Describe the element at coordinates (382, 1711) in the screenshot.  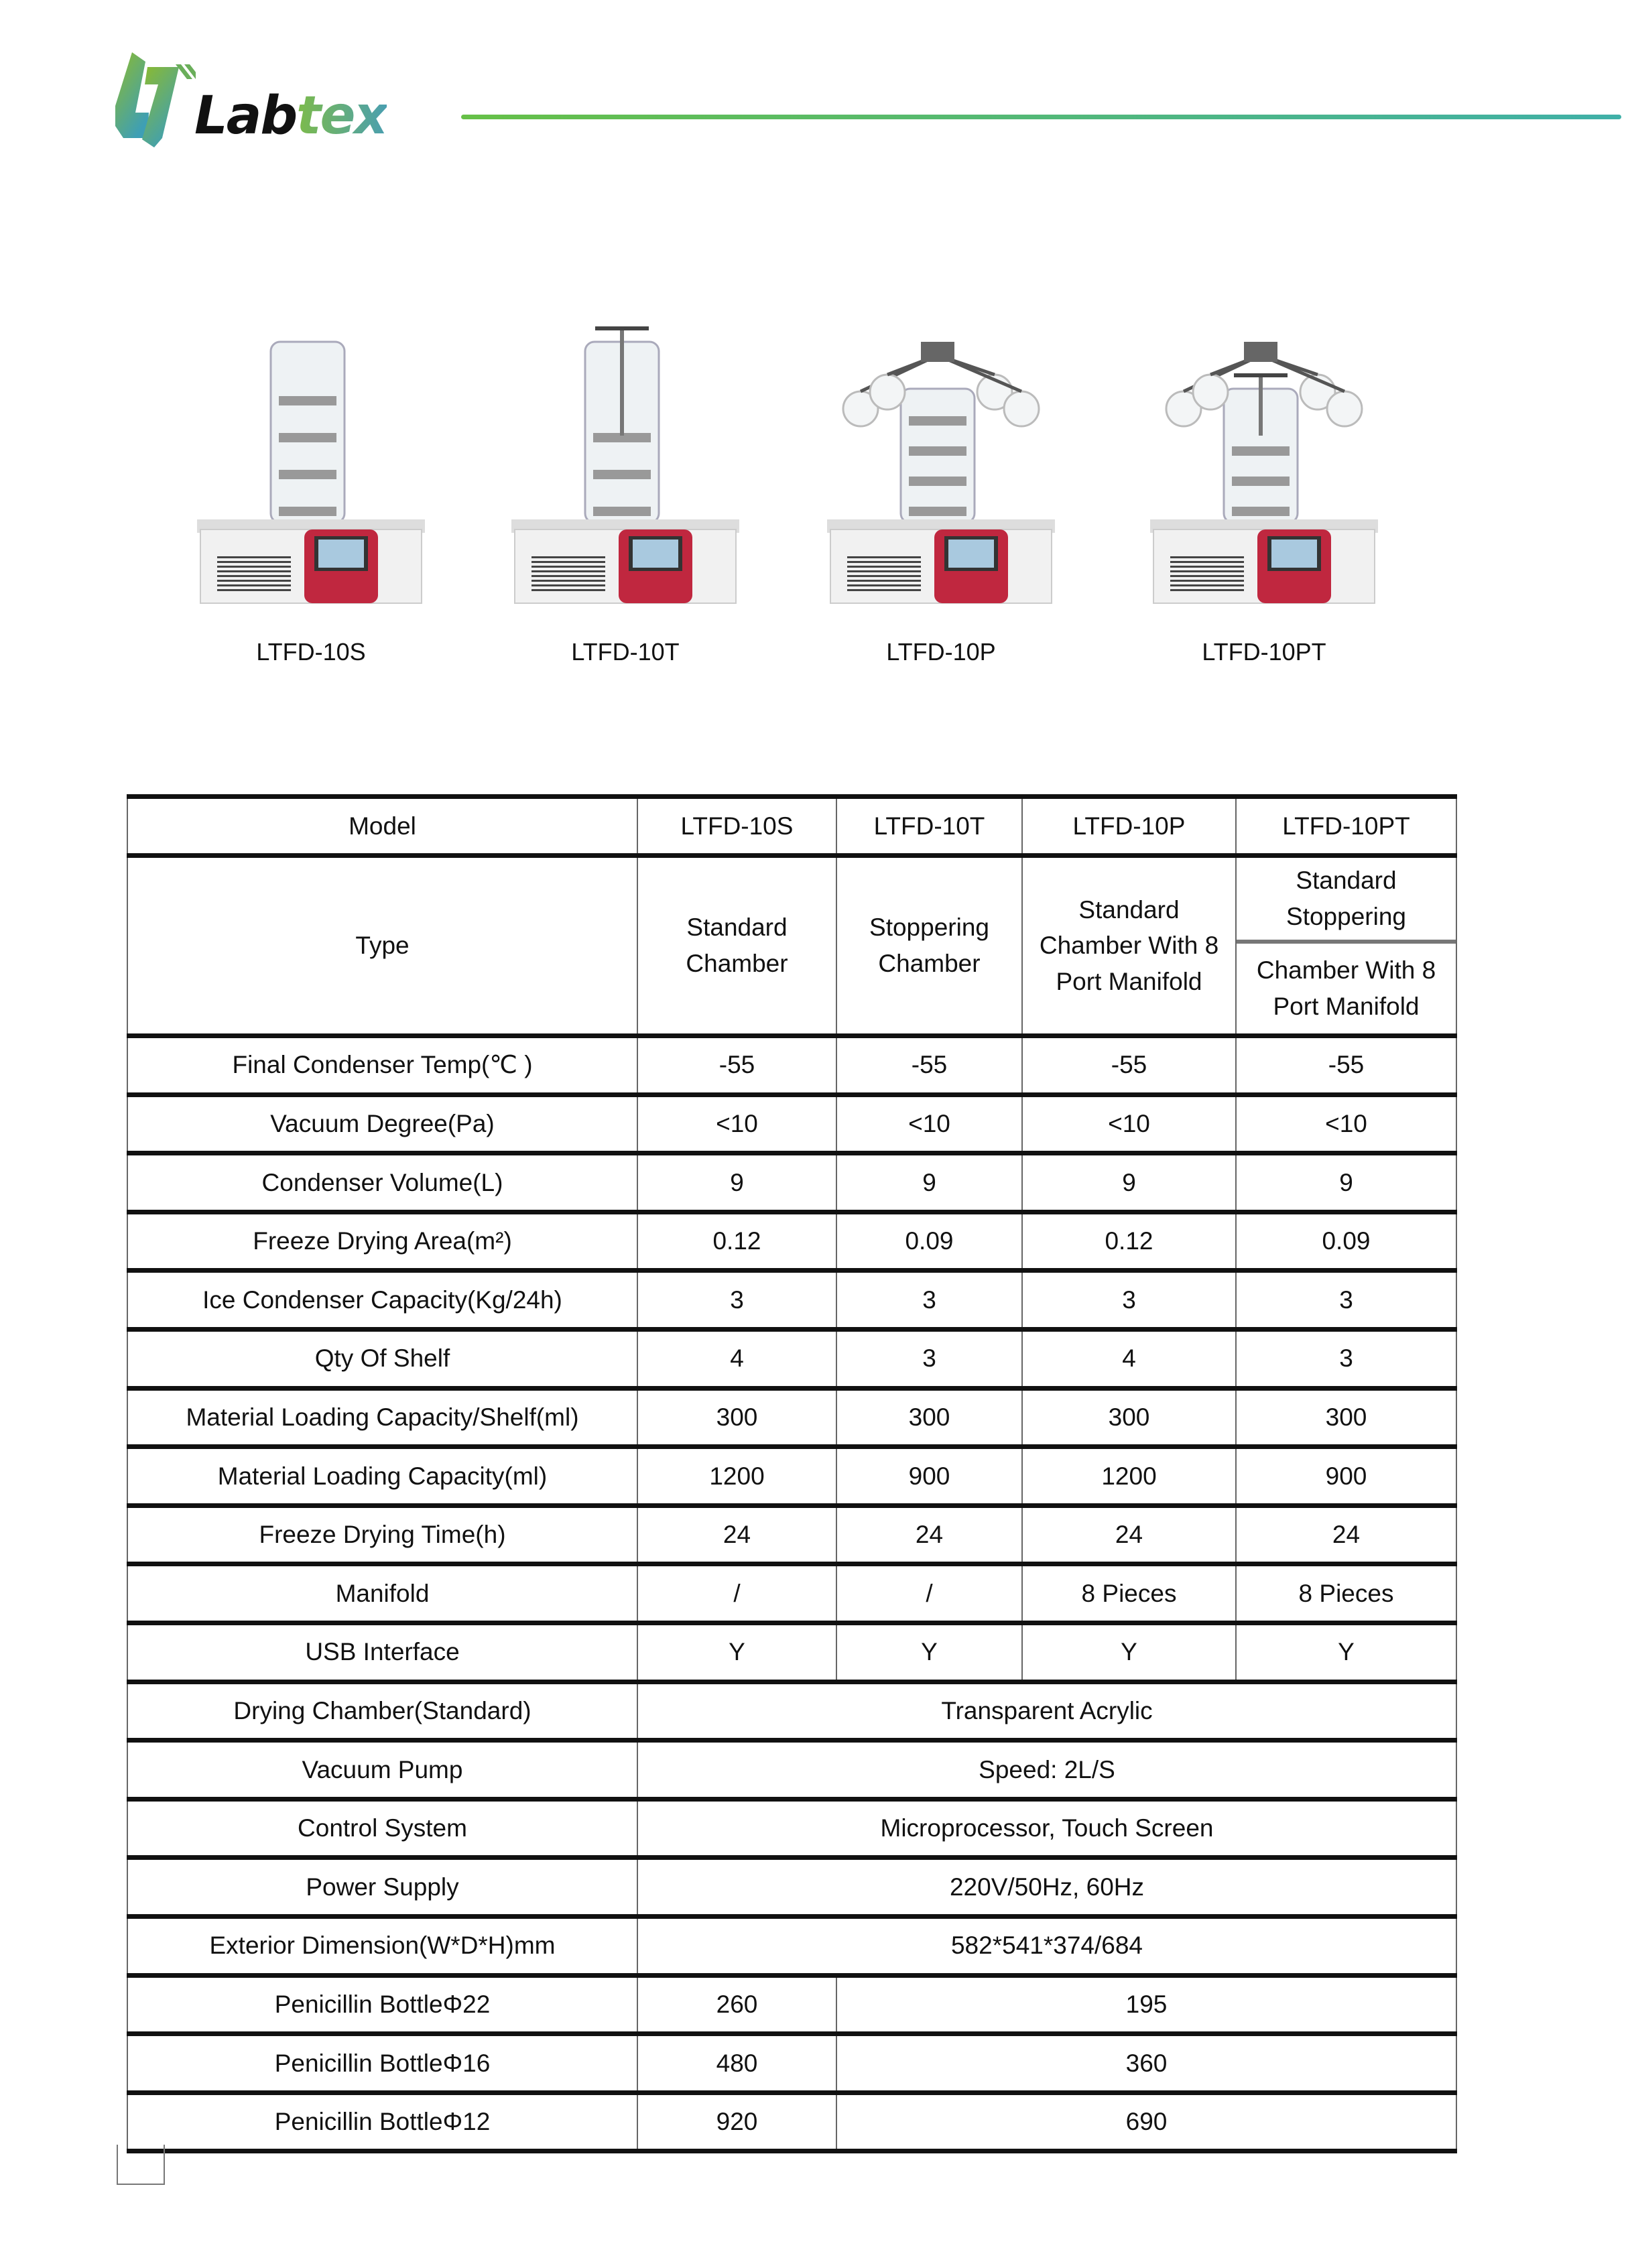
I see `row-label: Drying Chamber(Standard)` at that location.